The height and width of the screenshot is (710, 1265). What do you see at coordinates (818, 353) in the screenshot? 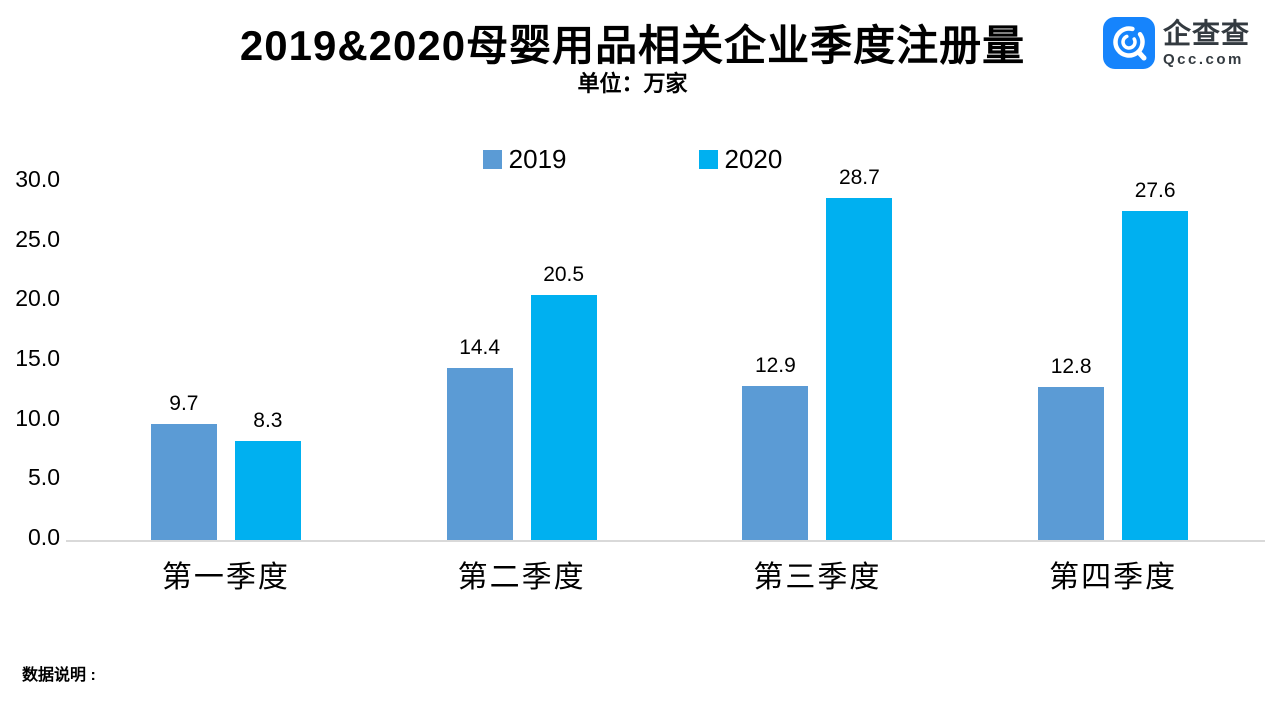
I see `bar-group: 12.9 28.7` at bounding box center [818, 353].